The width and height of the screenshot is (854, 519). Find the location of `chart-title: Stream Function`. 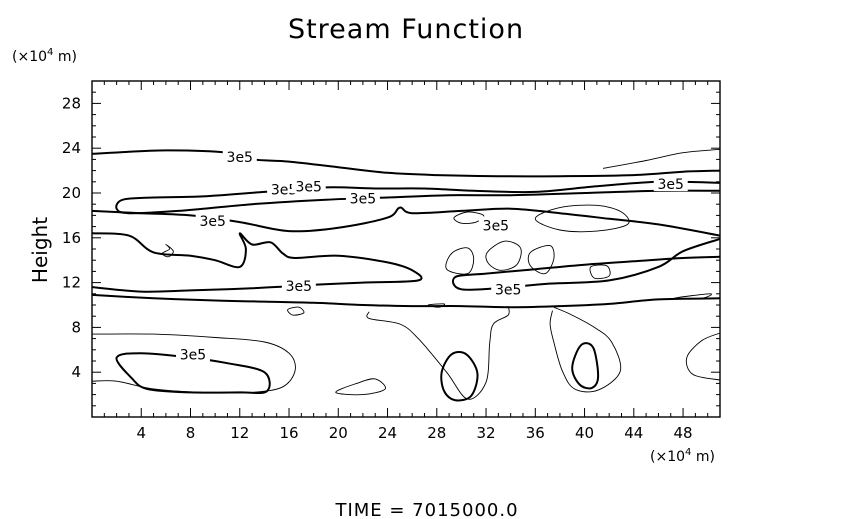

chart-title: Stream Function is located at coordinates (406, 29).